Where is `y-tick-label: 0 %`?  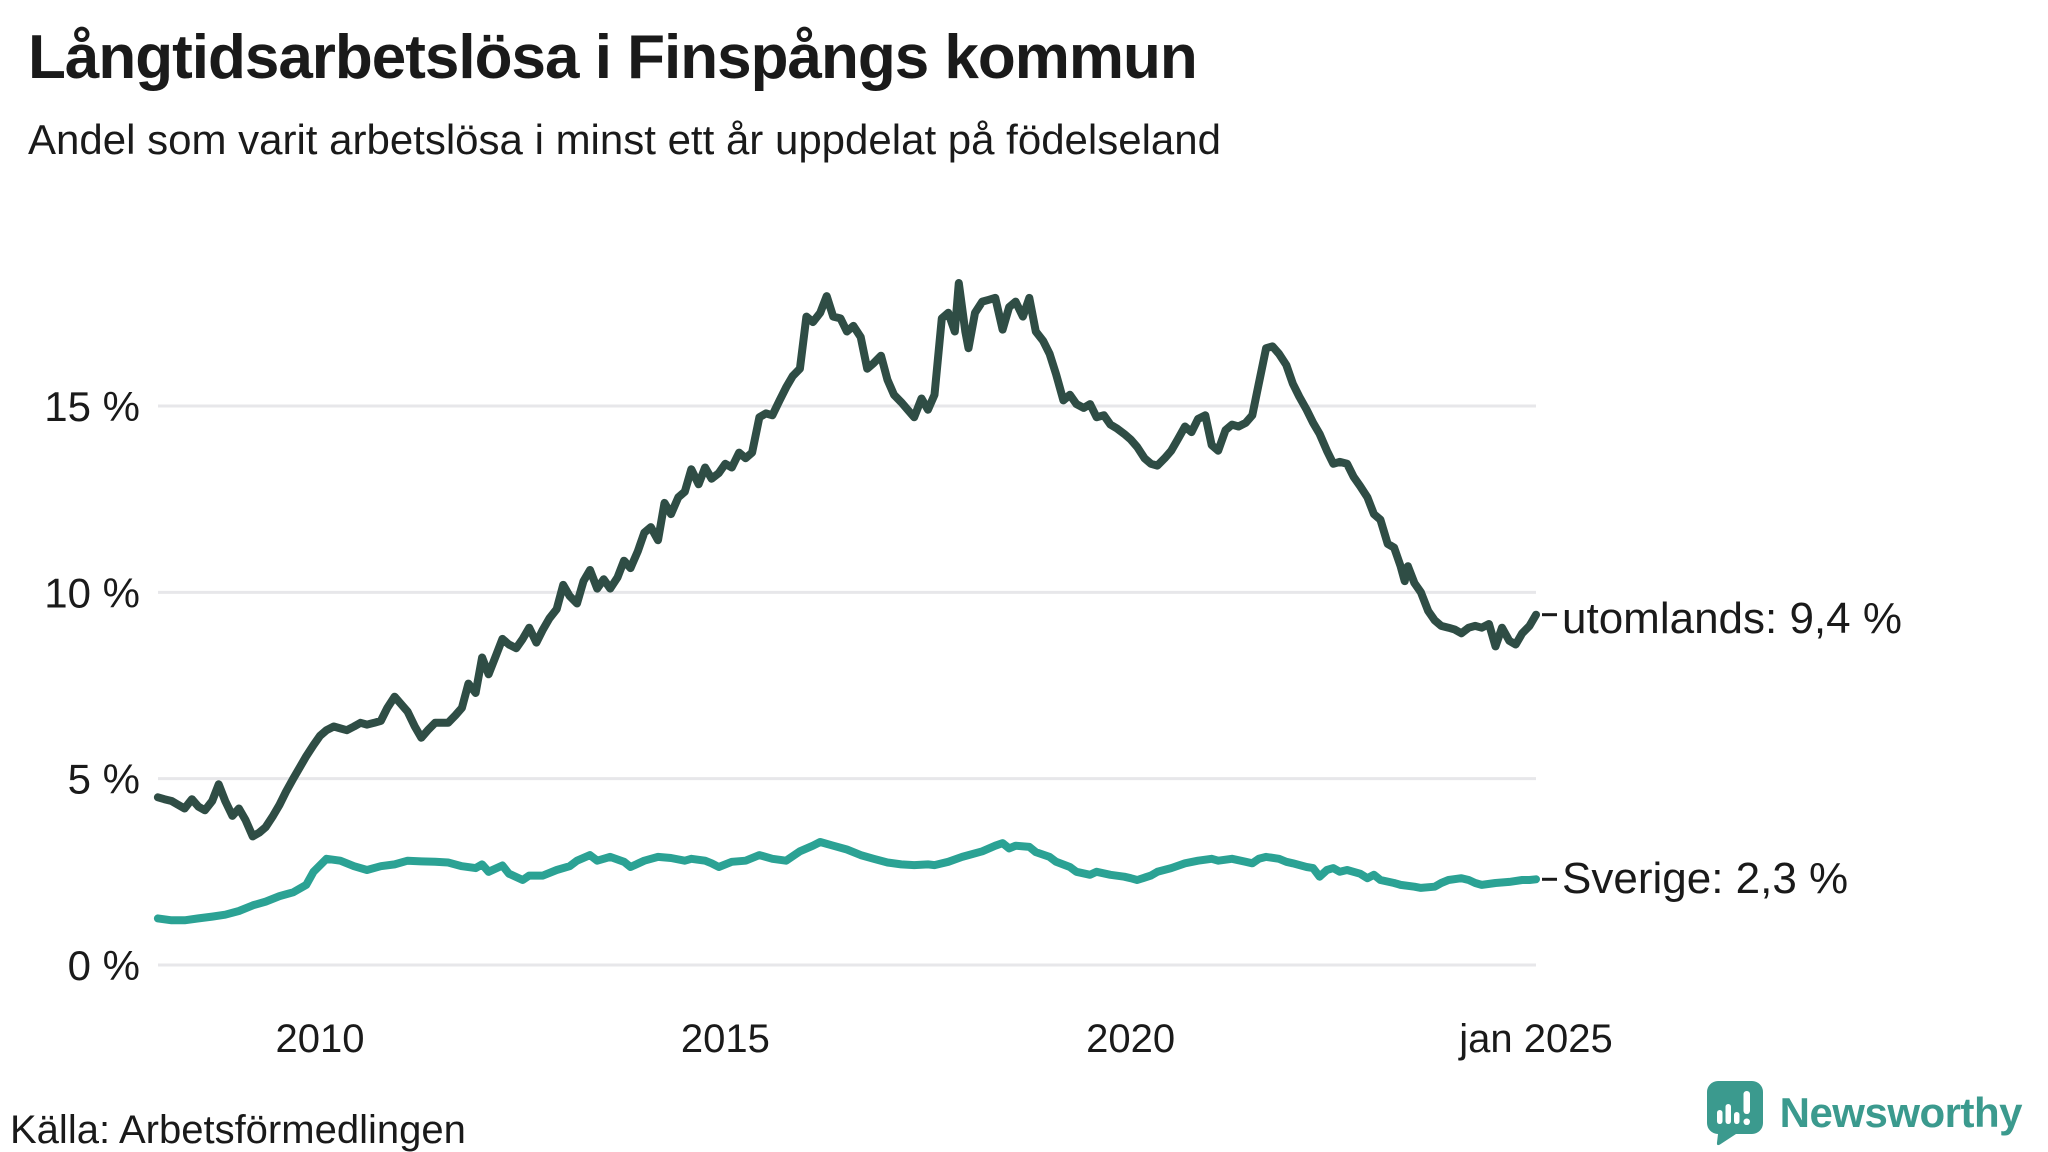 y-tick-label: 0 % is located at coordinates (104, 965).